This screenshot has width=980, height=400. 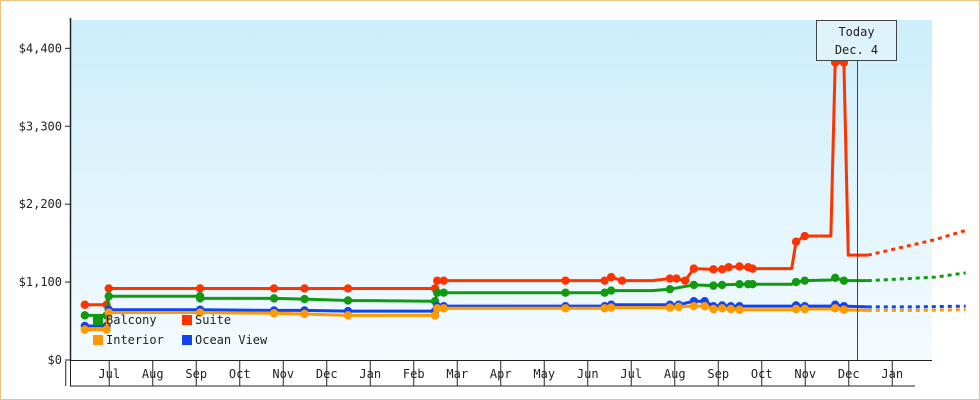 What do you see at coordinates (131, 320) in the screenshot?
I see `legend-label: Balcony` at bounding box center [131, 320].